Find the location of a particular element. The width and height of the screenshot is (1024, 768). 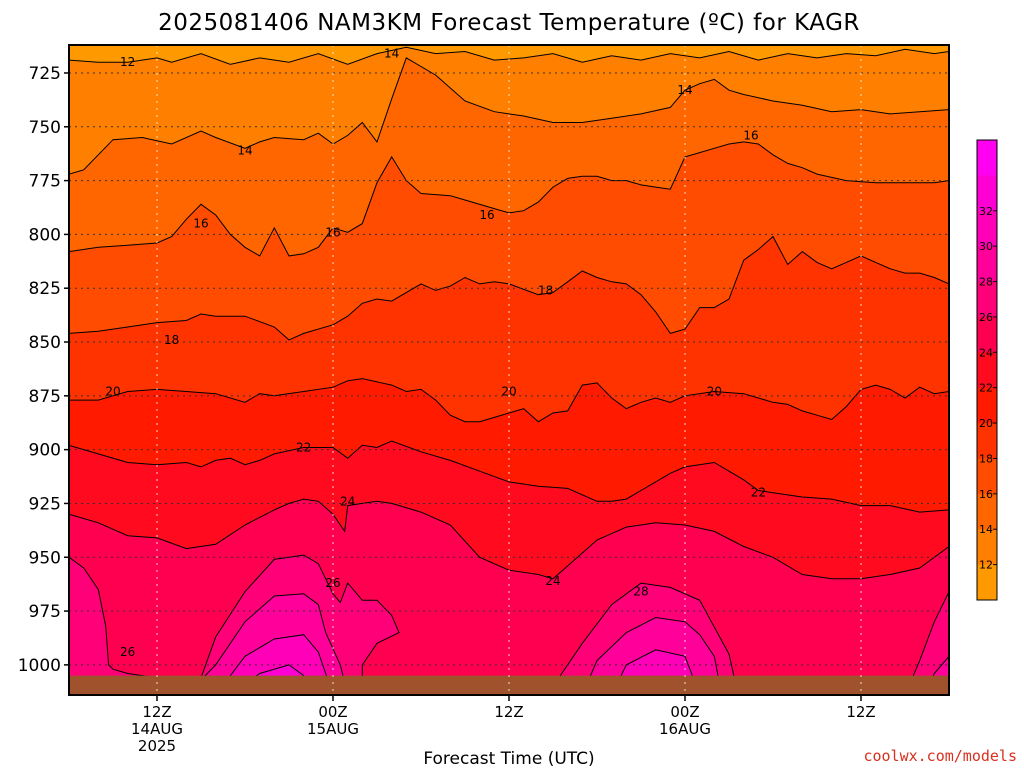

y-tick-label: 900 is located at coordinates (45, 451).